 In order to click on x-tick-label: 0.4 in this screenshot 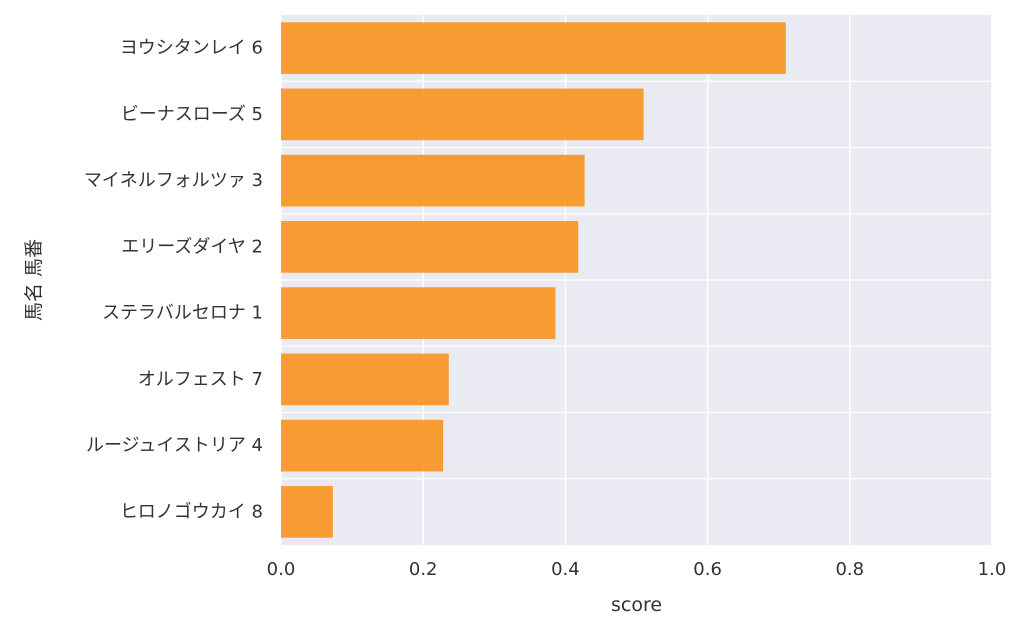, I will do `click(565, 569)`.